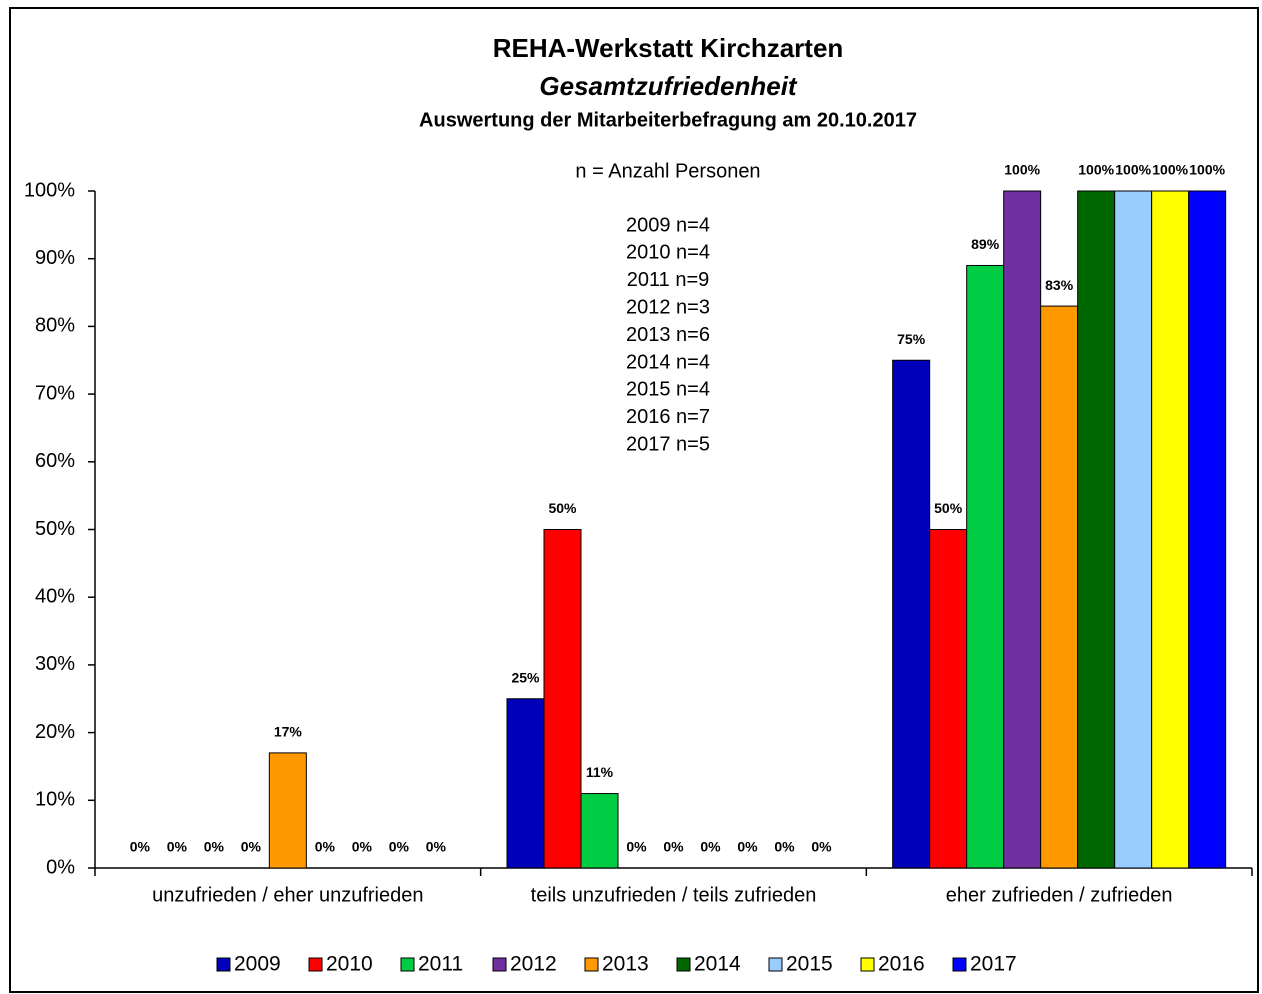  Describe the element at coordinates (55, 800) in the screenshot. I see `y-tick-label: 10%` at that location.